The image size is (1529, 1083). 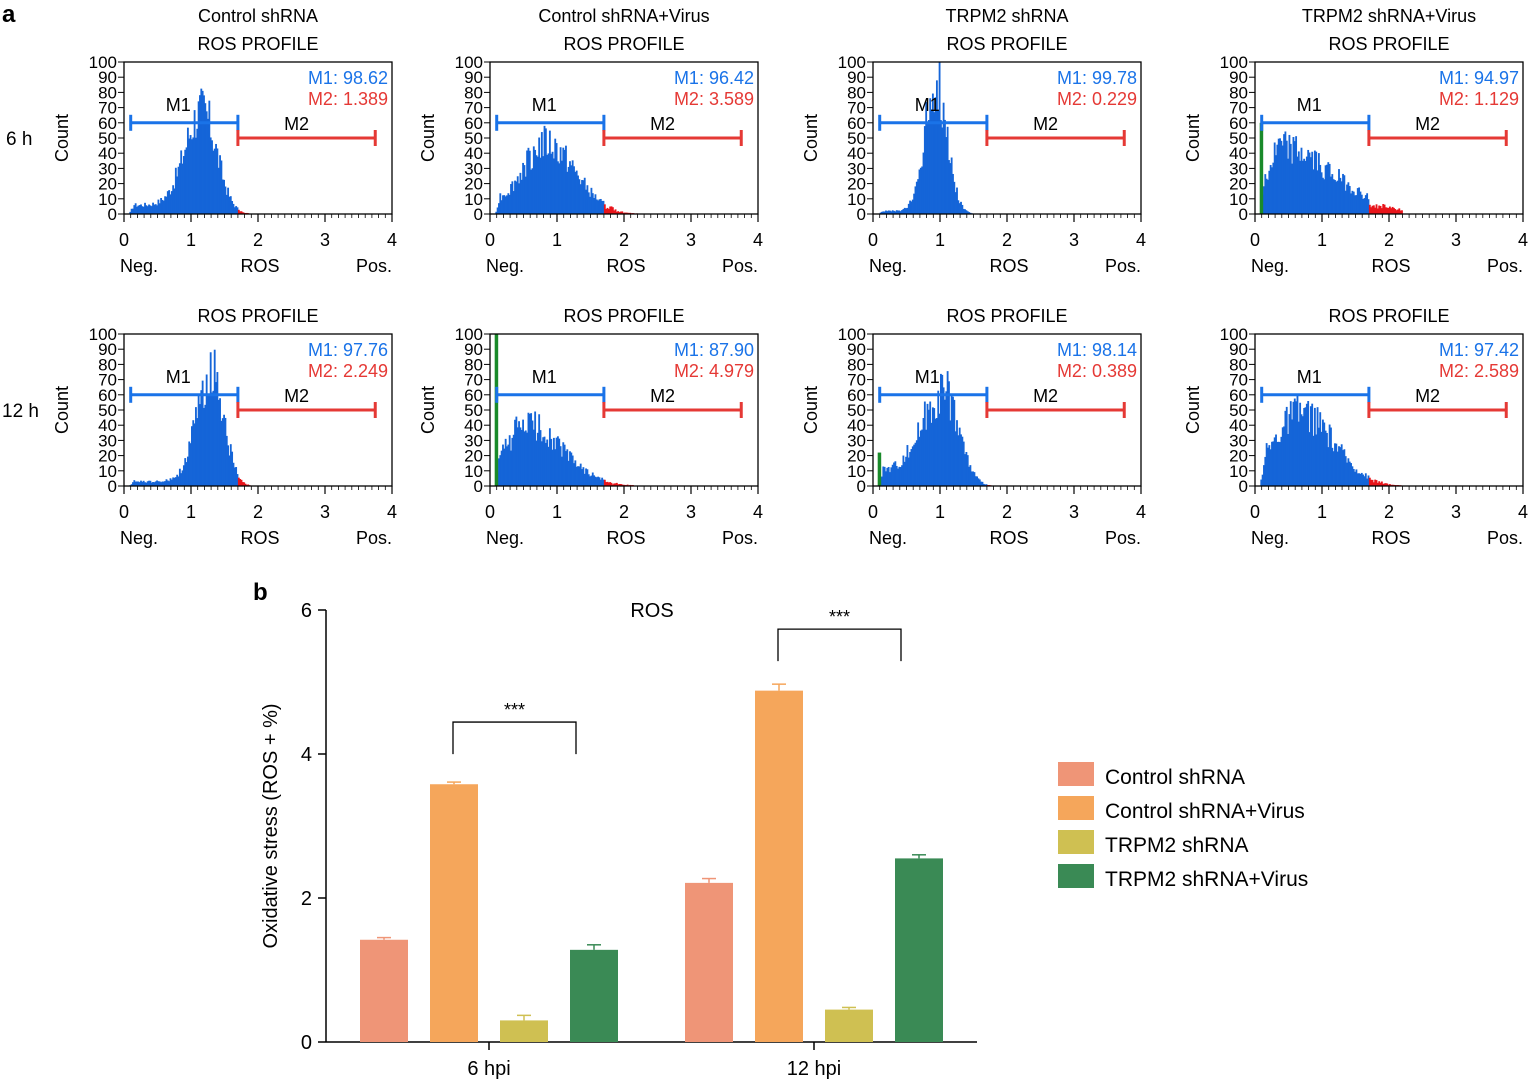 I want to click on m2-stat: M2: 1.389, so click(x=348, y=99).